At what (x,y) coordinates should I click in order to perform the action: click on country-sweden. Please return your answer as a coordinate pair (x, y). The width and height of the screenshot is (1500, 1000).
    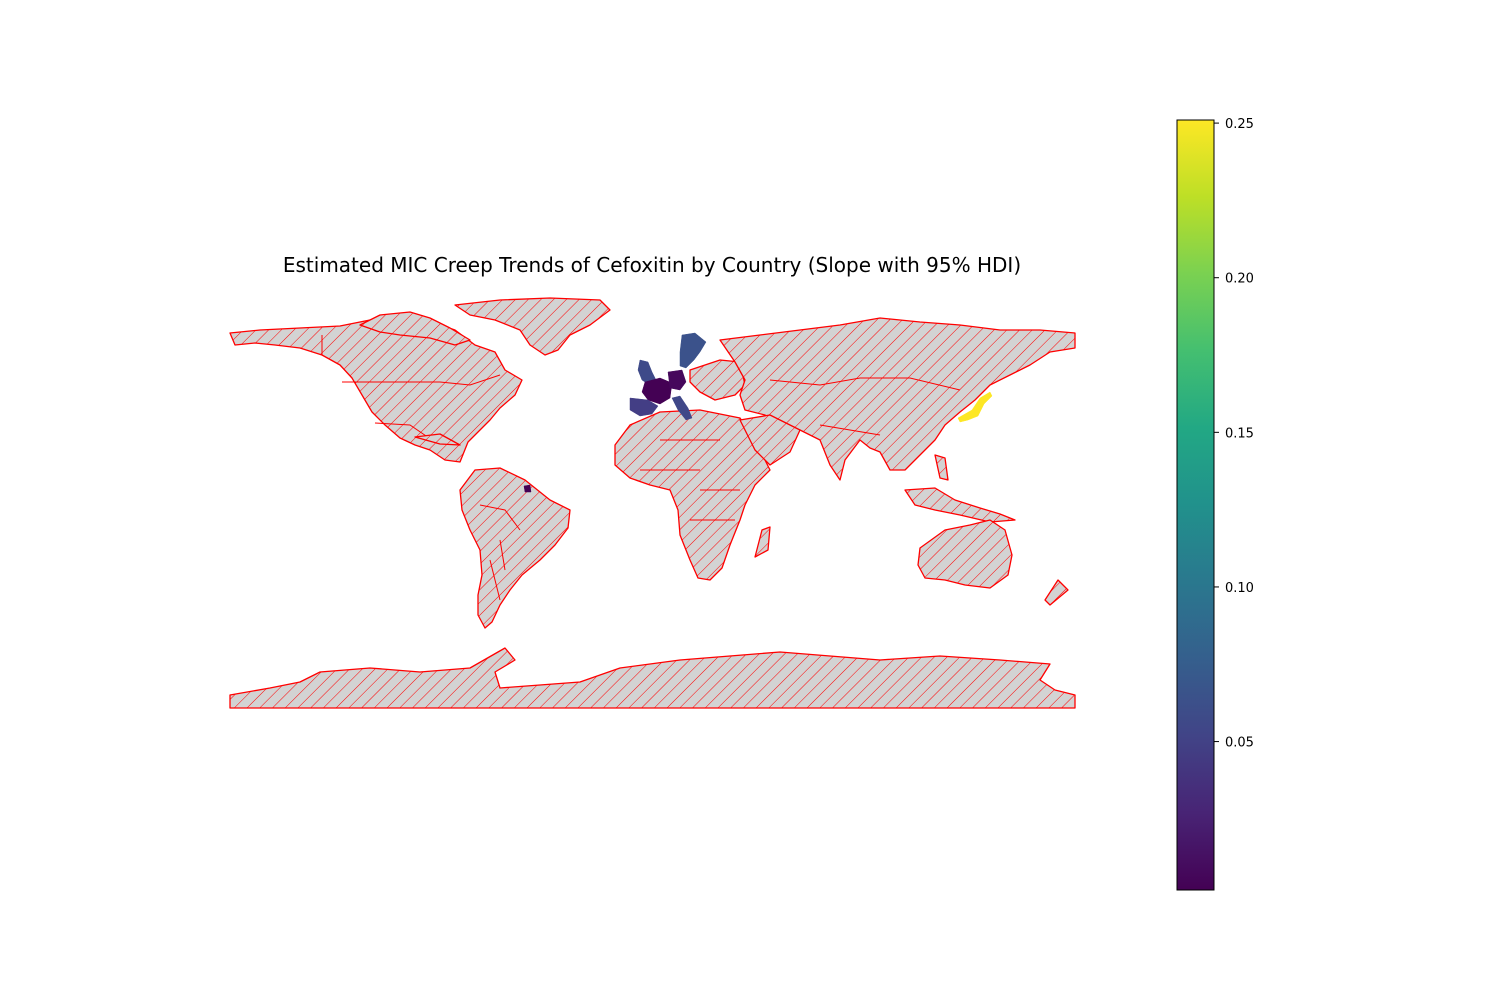
    Looking at the image, I should click on (693, 350).